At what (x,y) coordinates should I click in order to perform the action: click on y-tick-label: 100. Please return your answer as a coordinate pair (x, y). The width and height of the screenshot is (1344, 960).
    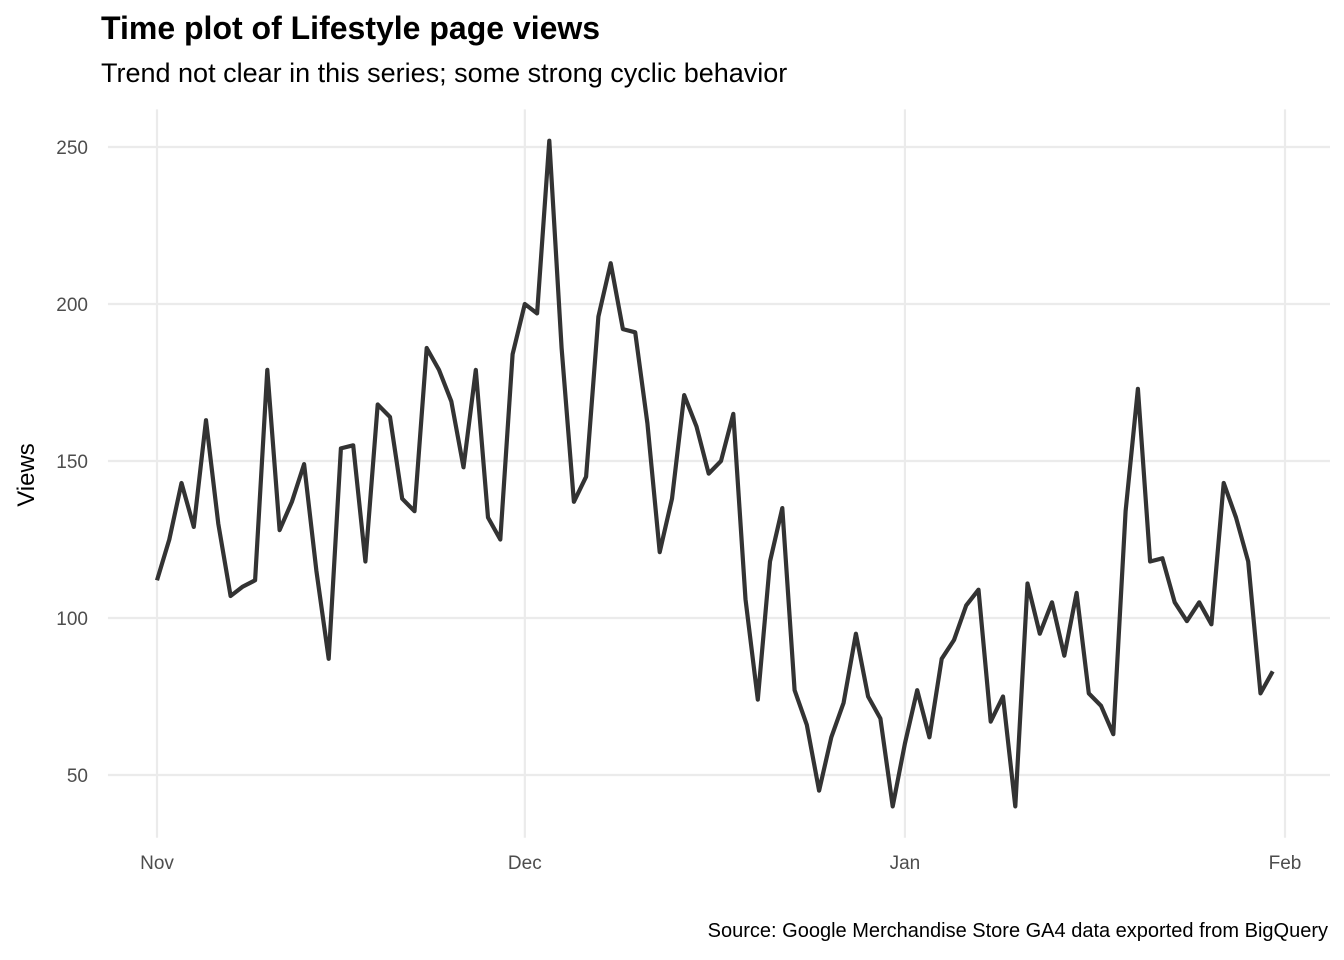
    Looking at the image, I should click on (72, 619).